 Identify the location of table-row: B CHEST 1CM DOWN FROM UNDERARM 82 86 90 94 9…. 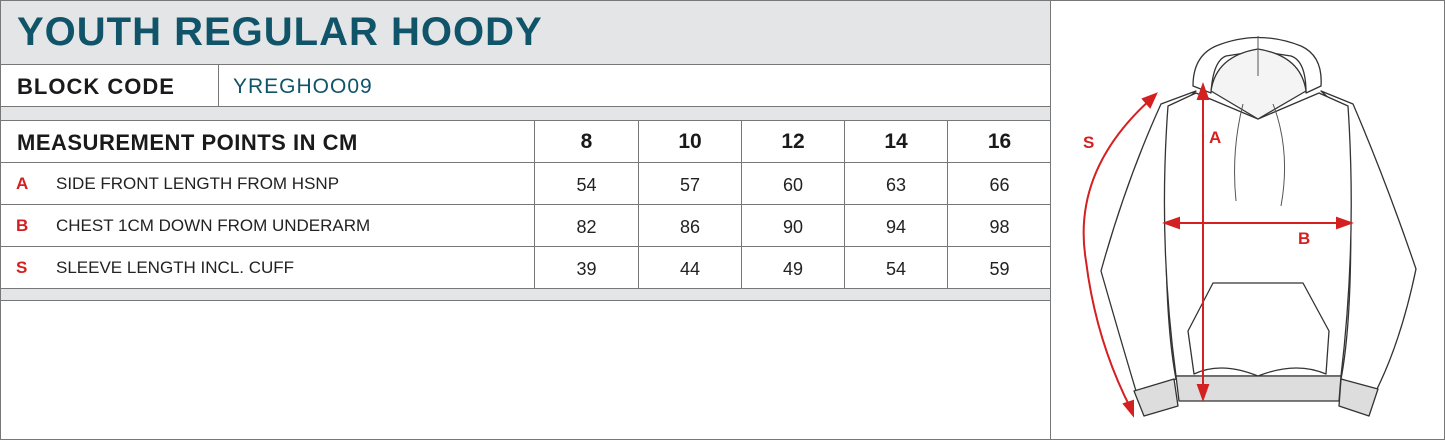
(526, 226).